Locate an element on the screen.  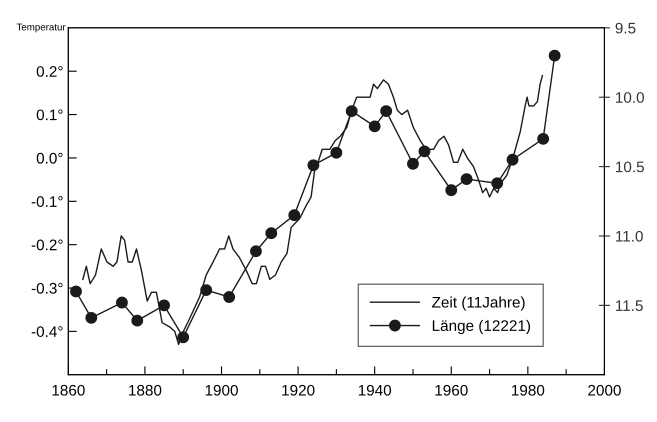
y-tick-label: -0.1° is located at coordinates (47, 201).